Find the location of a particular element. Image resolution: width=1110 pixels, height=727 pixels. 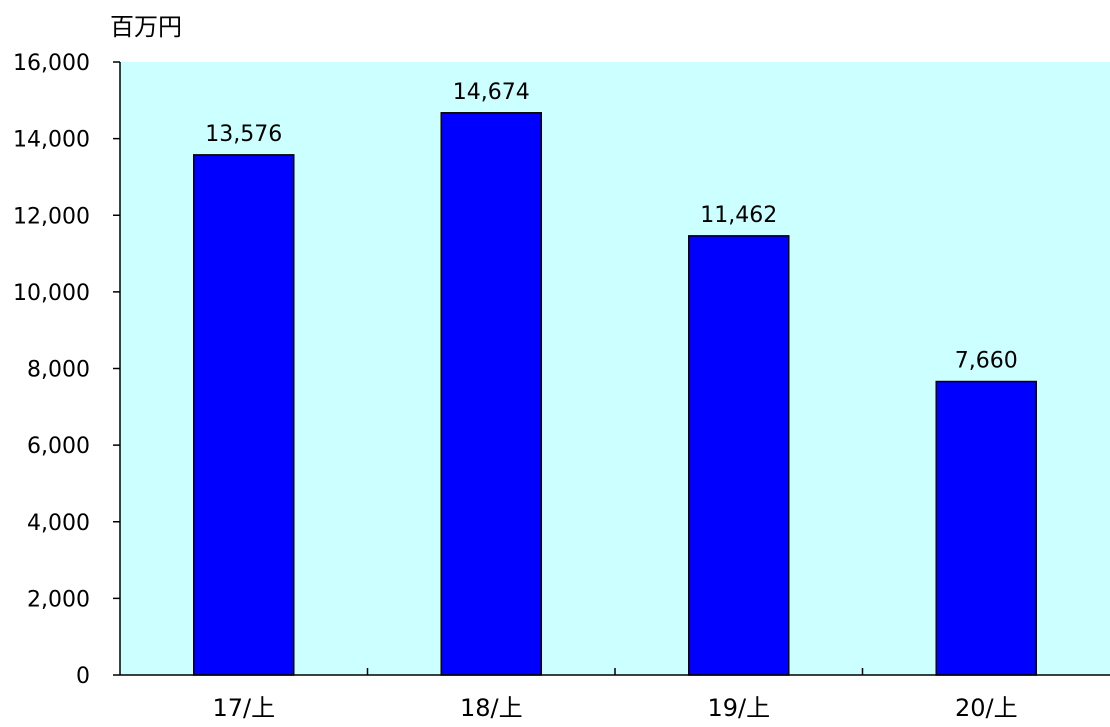

y-tick-label-1: 2,000 is located at coordinates (58, 599).